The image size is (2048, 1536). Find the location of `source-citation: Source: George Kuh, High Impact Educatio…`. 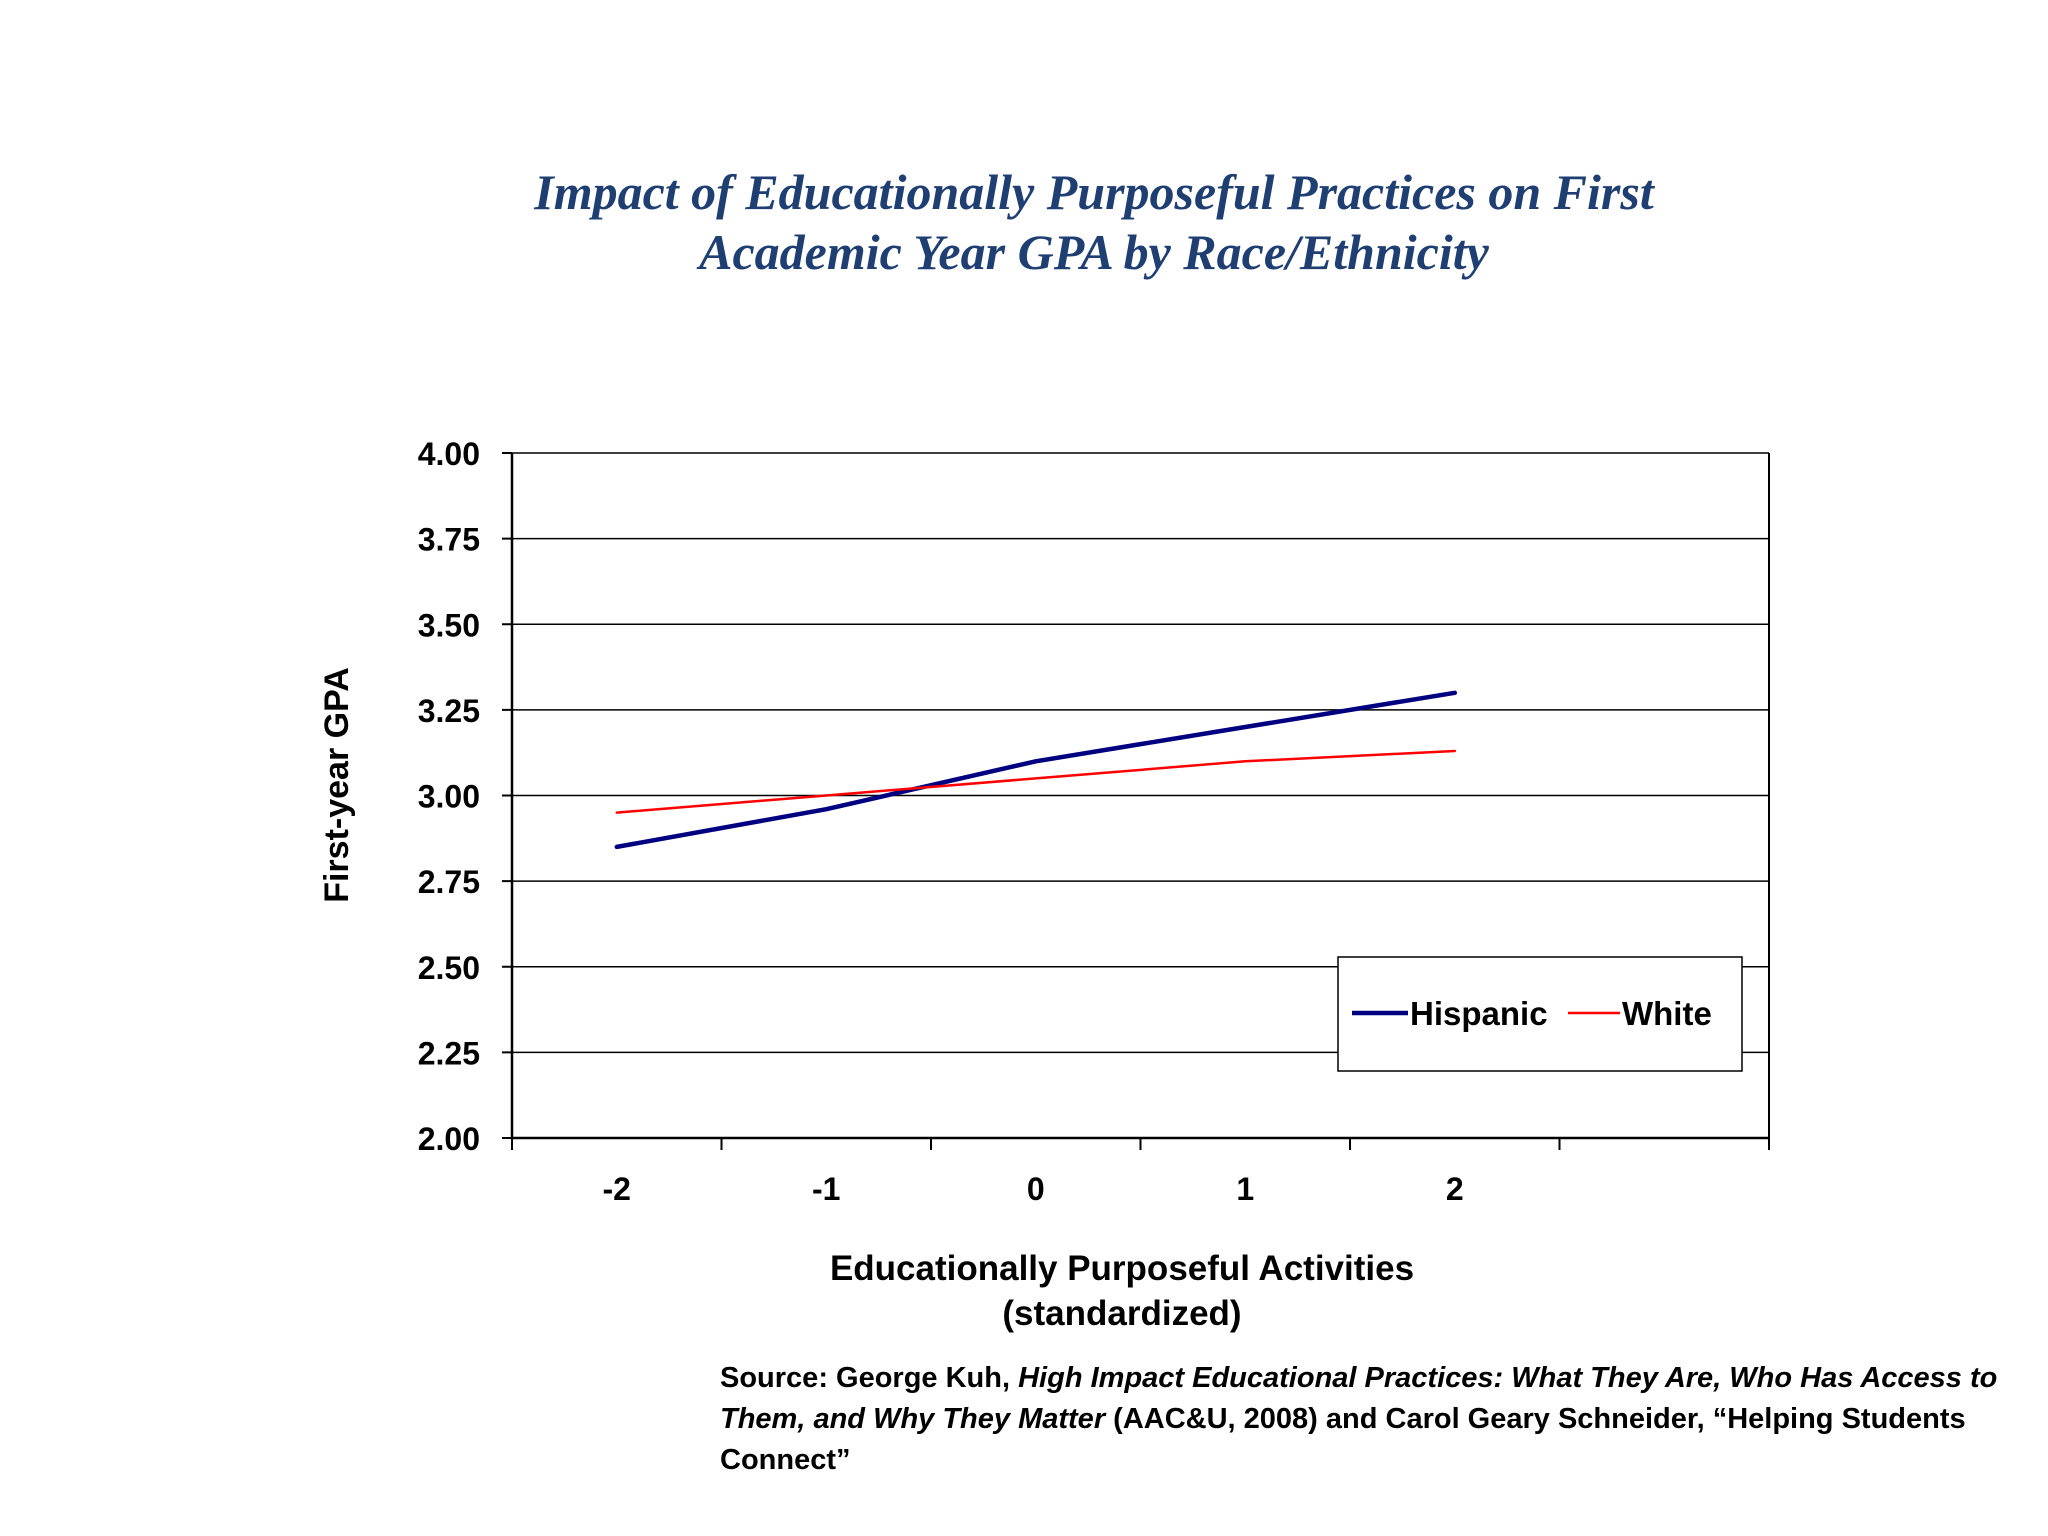

source-citation: Source: George Kuh, High Impact Educatio… is located at coordinates (1365, 1419).